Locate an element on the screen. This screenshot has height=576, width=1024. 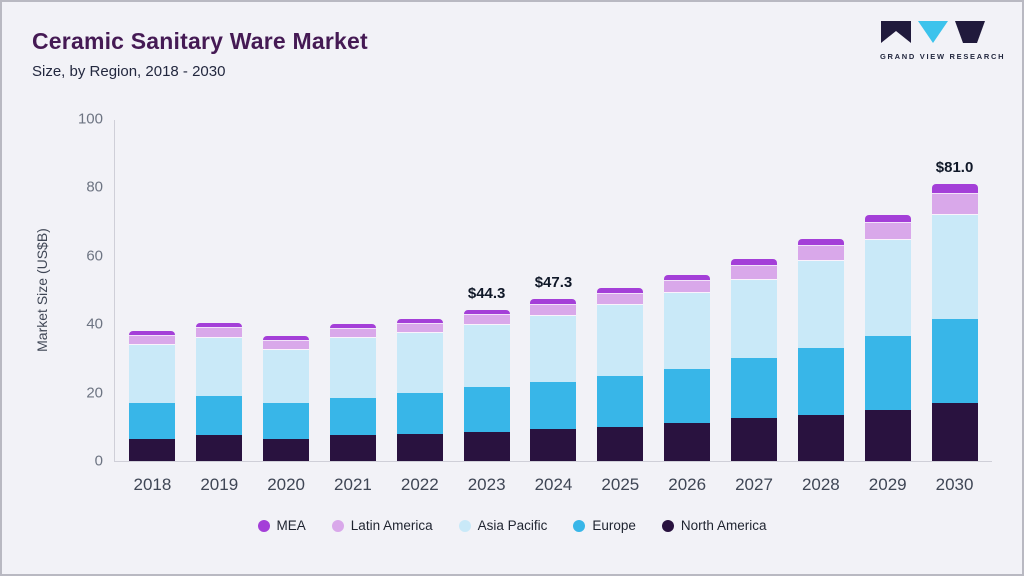
chart-subtitle: Size, by Region, 2018 - 2030 is located at coordinates (129, 71).